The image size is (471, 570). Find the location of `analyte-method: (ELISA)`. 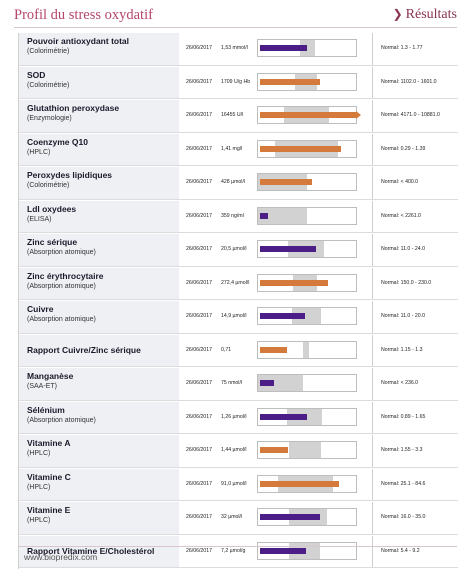

analyte-method: (ELISA) is located at coordinates (39, 219).